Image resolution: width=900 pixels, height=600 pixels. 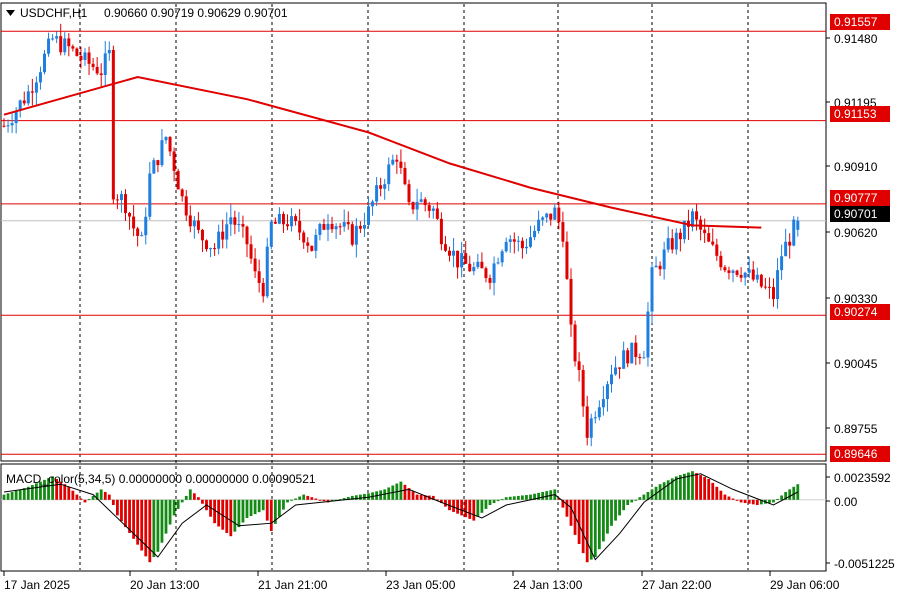 I want to click on ohlc-values: 0.90660 0.90719 0.90629 0.90701, so click(x=196, y=13).